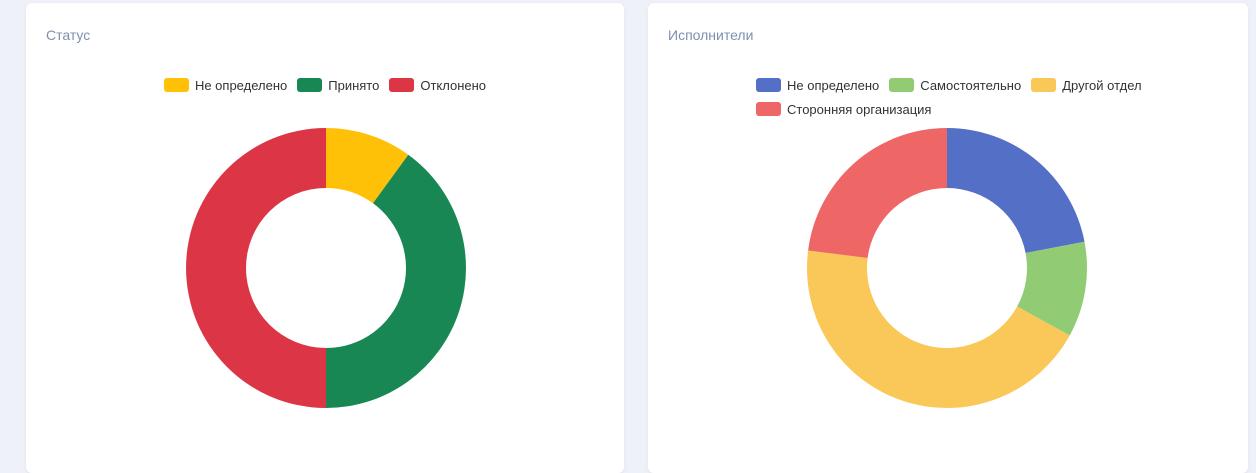 The image size is (1256, 473). I want to click on executors-donut-chart, so click(947, 268).